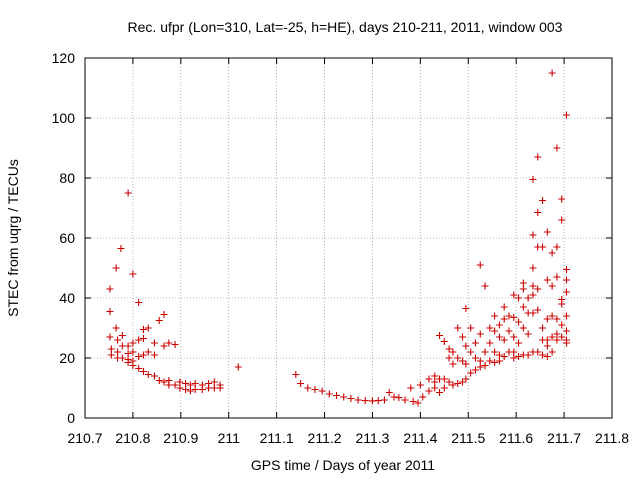 The width and height of the screenshot is (640, 480). What do you see at coordinates (229, 438) in the screenshot?
I see `x-tick-label: 211` at bounding box center [229, 438].